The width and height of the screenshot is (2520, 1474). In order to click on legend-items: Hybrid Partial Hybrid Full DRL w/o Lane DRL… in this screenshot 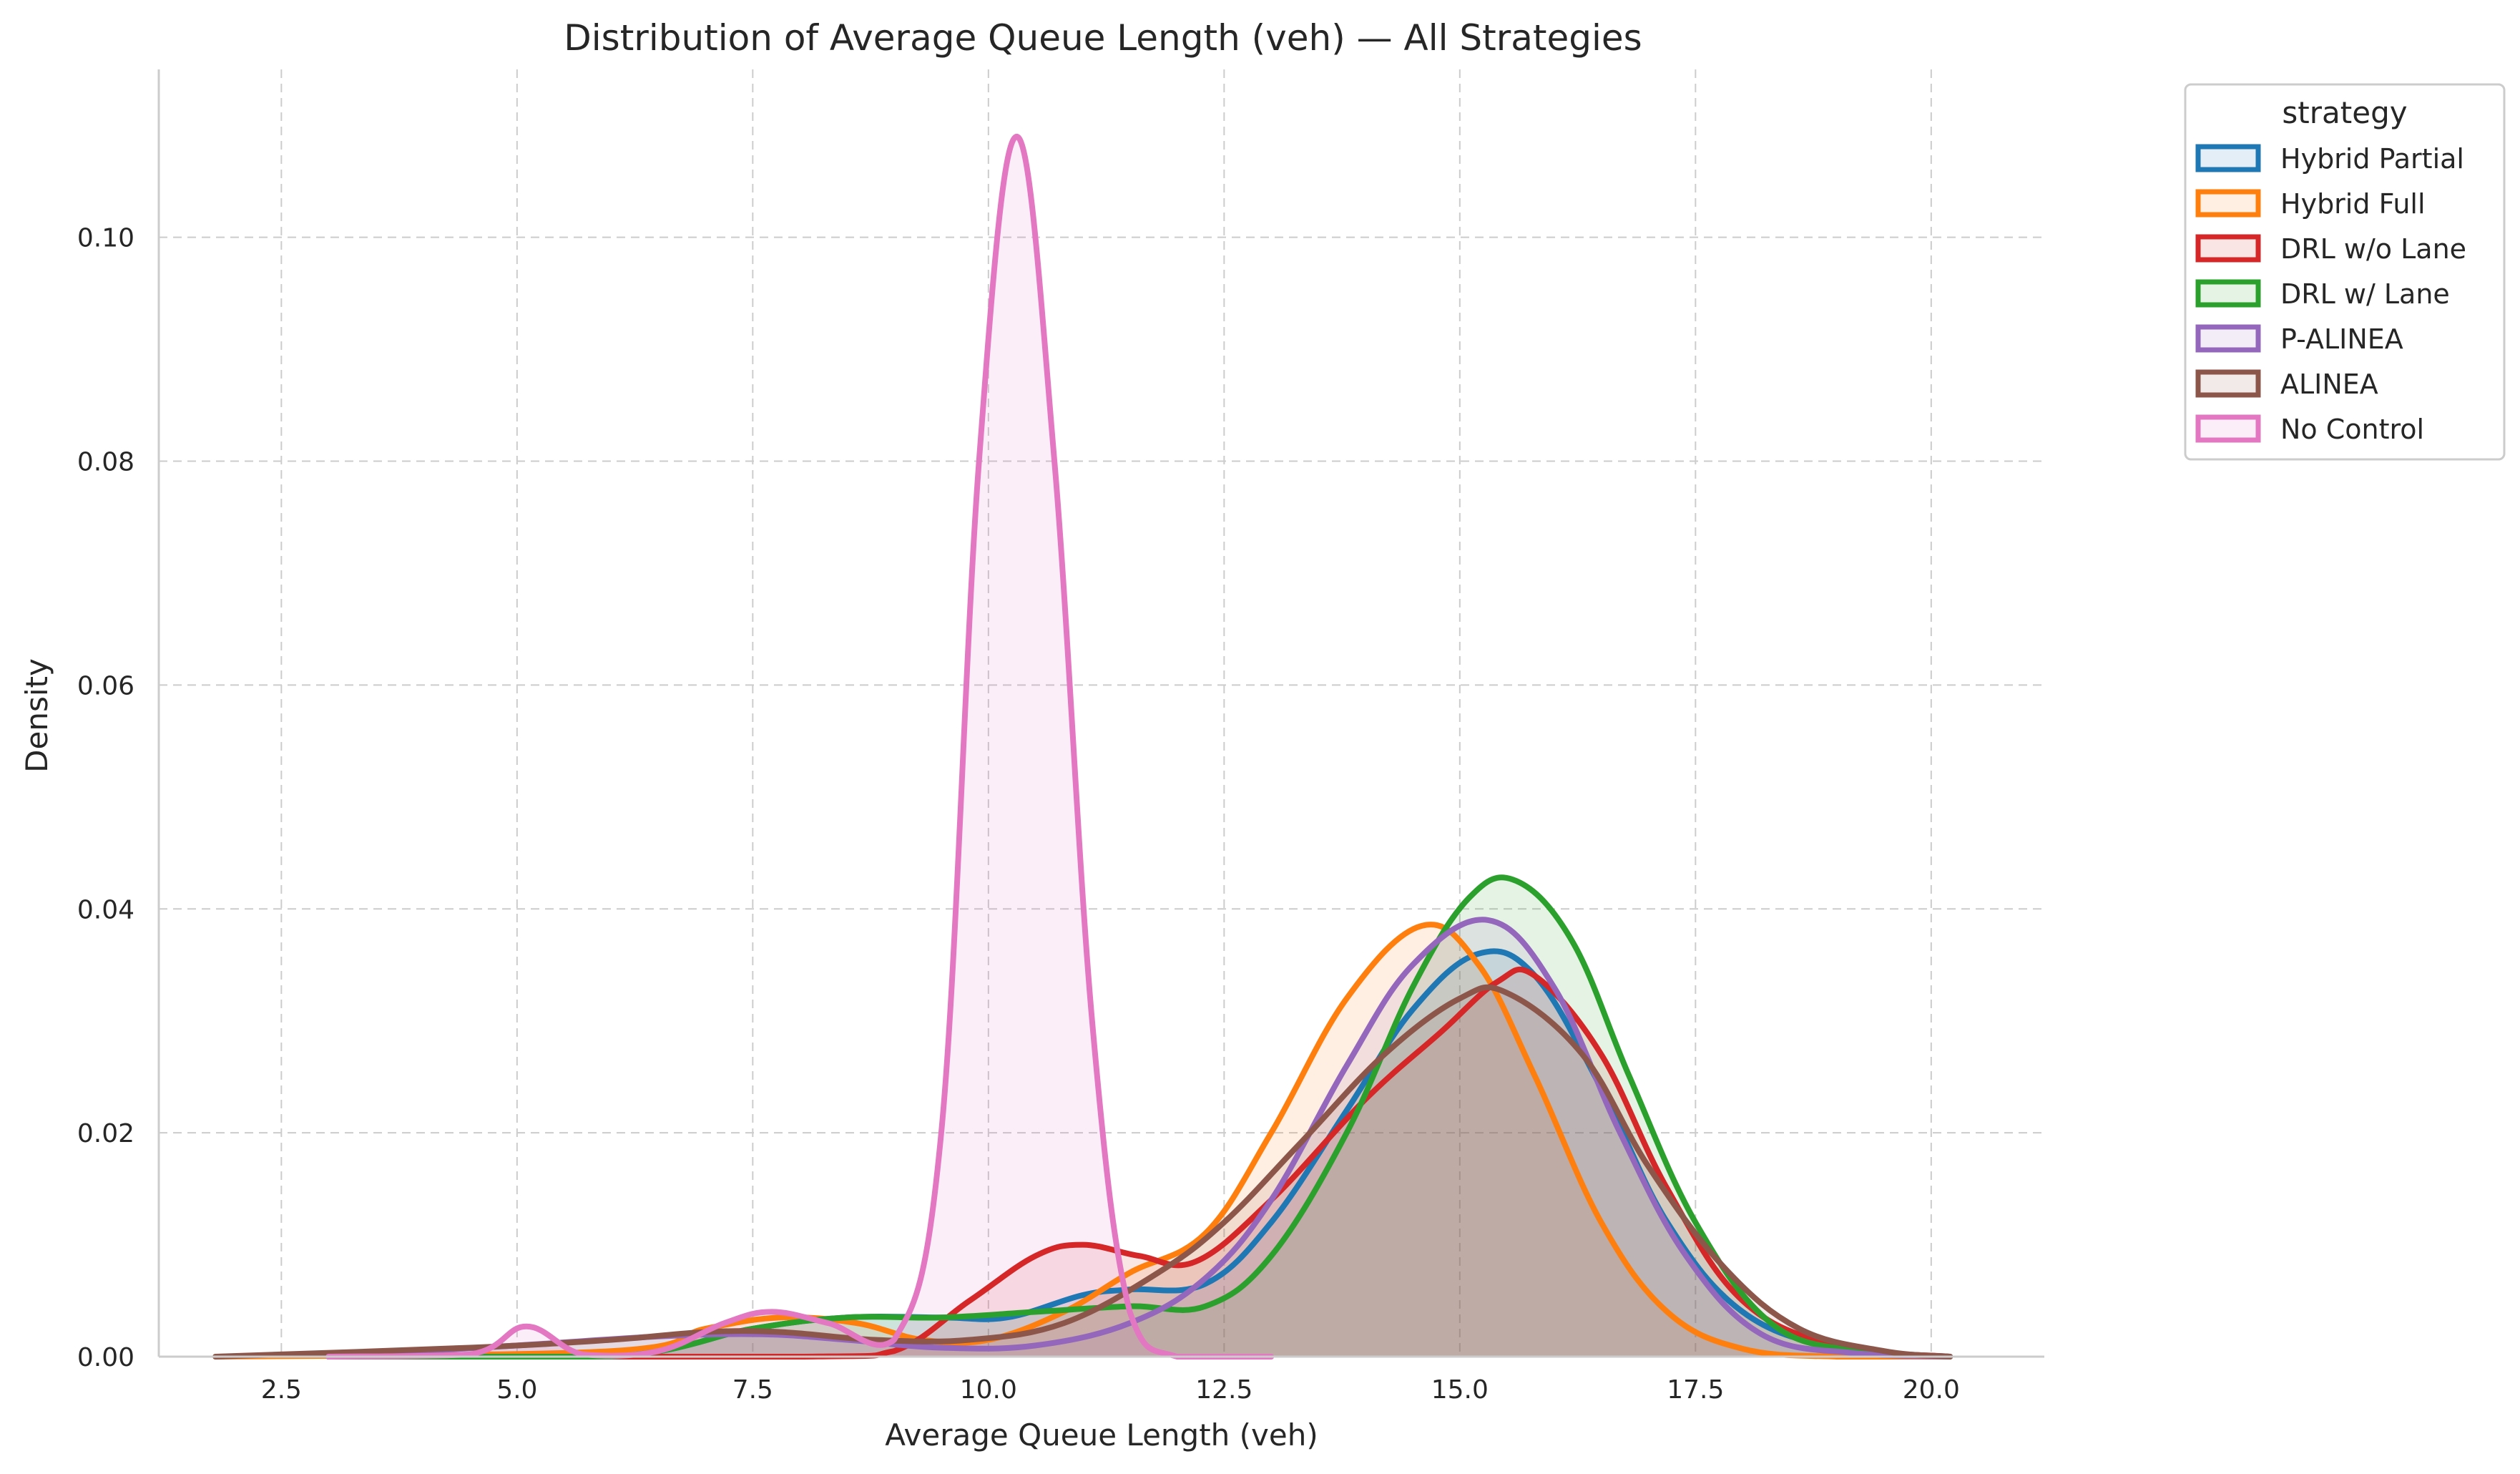, I will do `click(2330, 294)`.